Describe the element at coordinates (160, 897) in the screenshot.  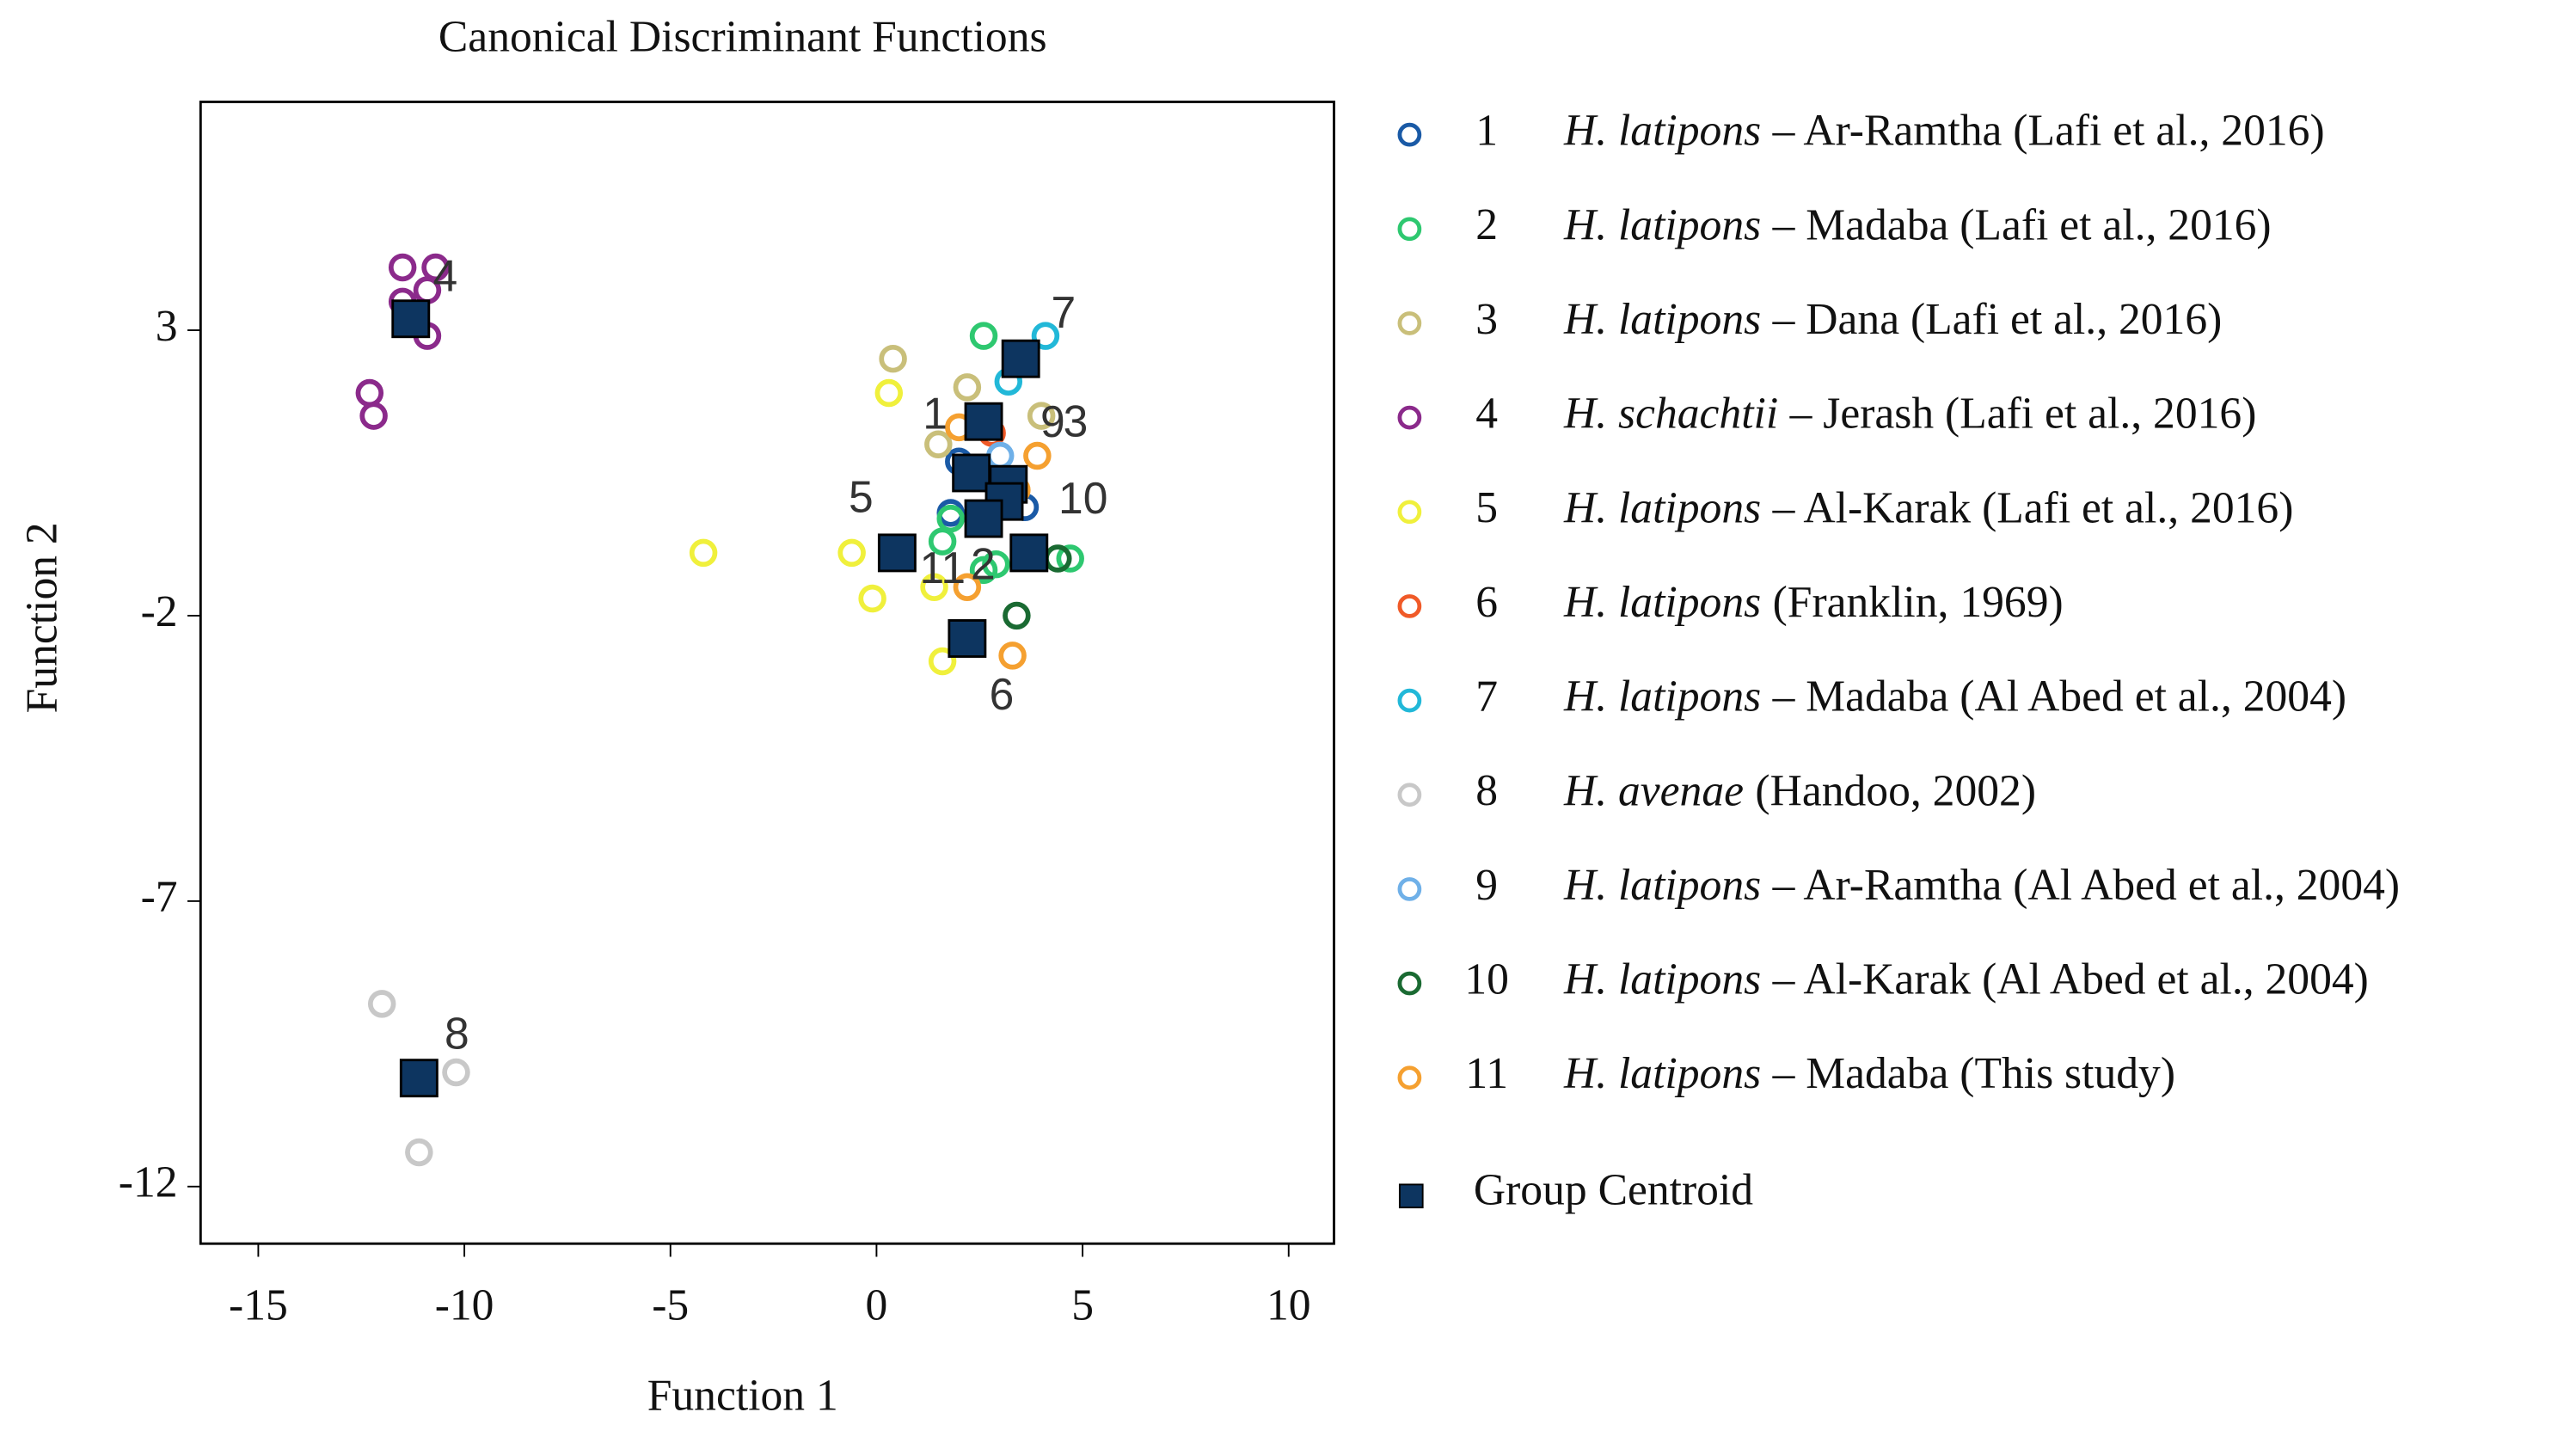
I see `y-tick-label: -7` at that location.